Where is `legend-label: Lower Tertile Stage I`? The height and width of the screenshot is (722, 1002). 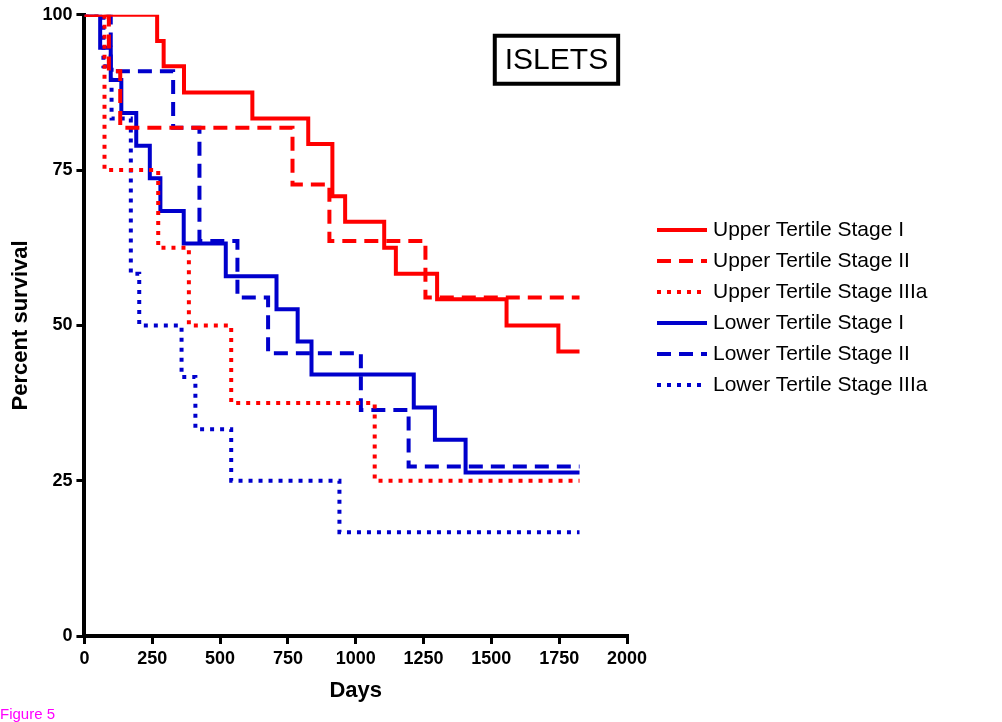 legend-label: Lower Tertile Stage I is located at coordinates (809, 321).